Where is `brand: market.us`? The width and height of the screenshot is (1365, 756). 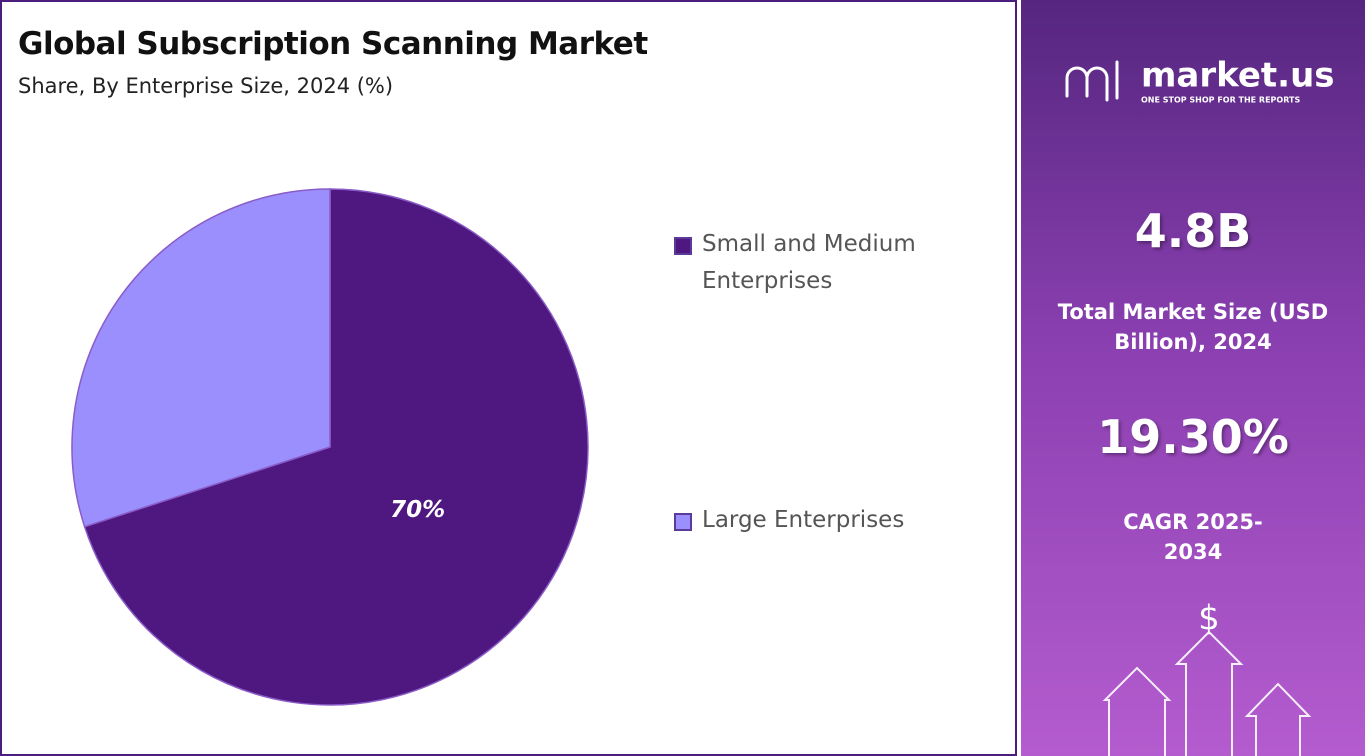 brand: market.us is located at coordinates (1238, 76).